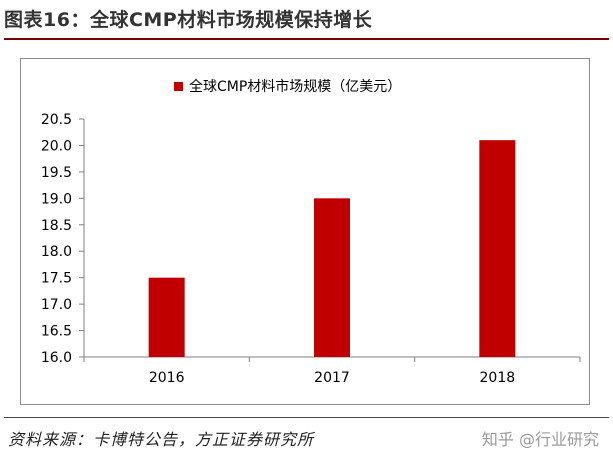 The height and width of the screenshot is (464, 613). I want to click on y-tick-label: 16.5, so click(56, 332).